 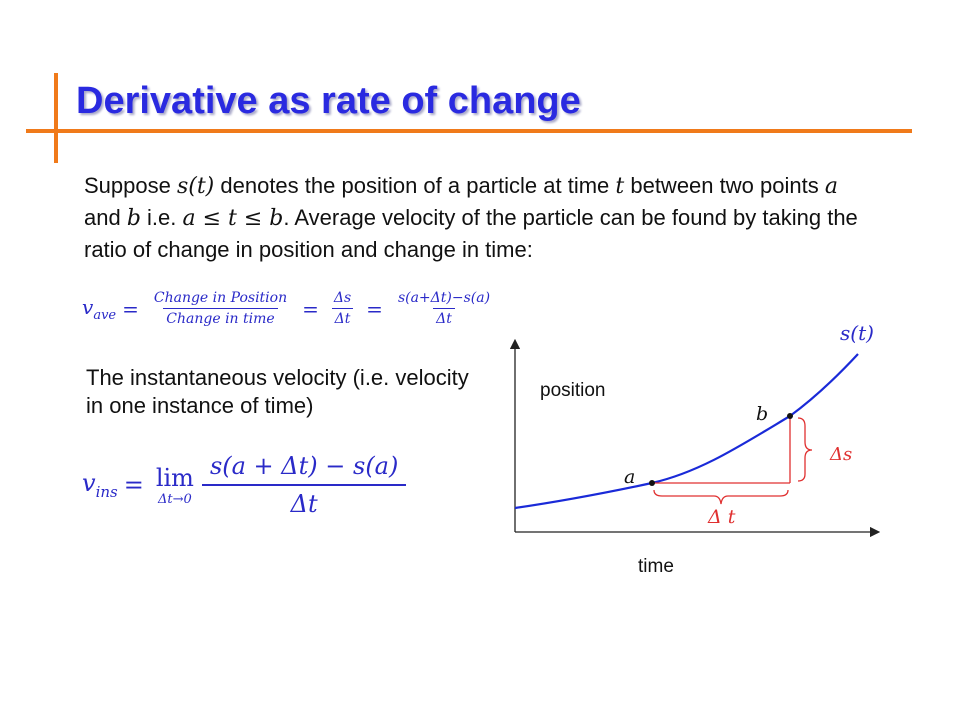 What do you see at coordinates (304, 466) in the screenshot?
I see `ins-fraction-num: s(a + Δt) − s(a)` at bounding box center [304, 466].